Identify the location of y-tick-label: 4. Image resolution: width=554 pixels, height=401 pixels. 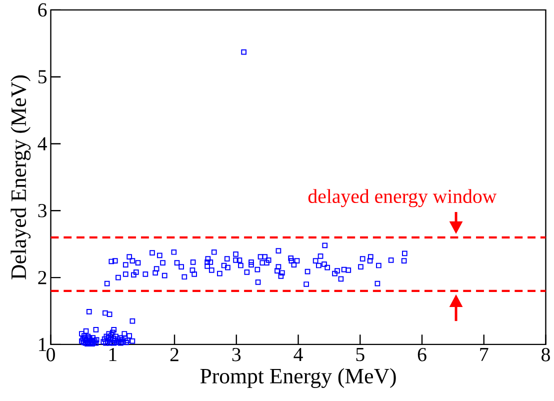
(42, 143).